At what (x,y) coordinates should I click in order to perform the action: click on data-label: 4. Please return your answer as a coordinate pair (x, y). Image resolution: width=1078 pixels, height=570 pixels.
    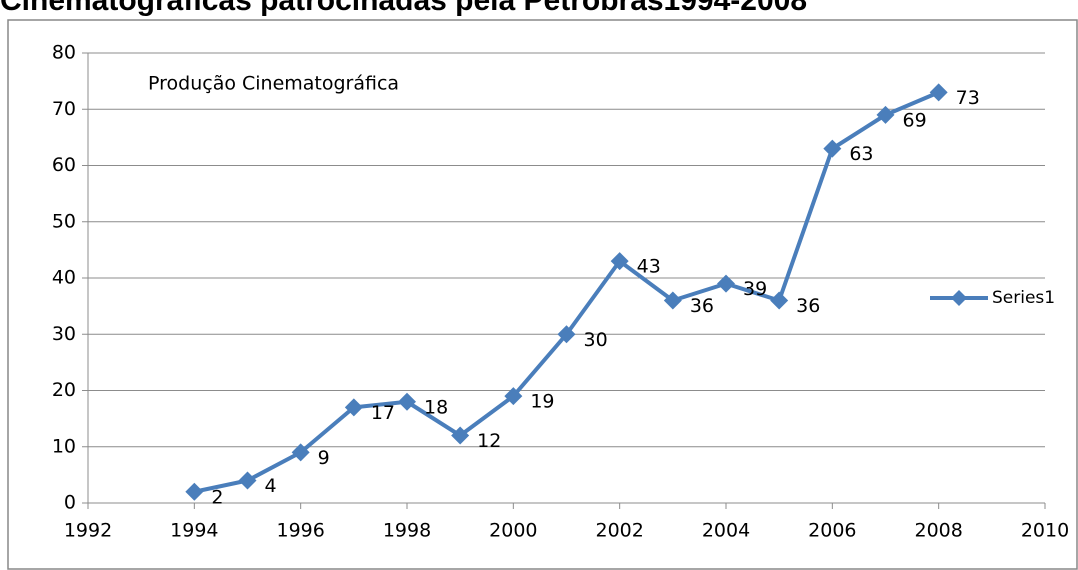
    Looking at the image, I should click on (271, 486).